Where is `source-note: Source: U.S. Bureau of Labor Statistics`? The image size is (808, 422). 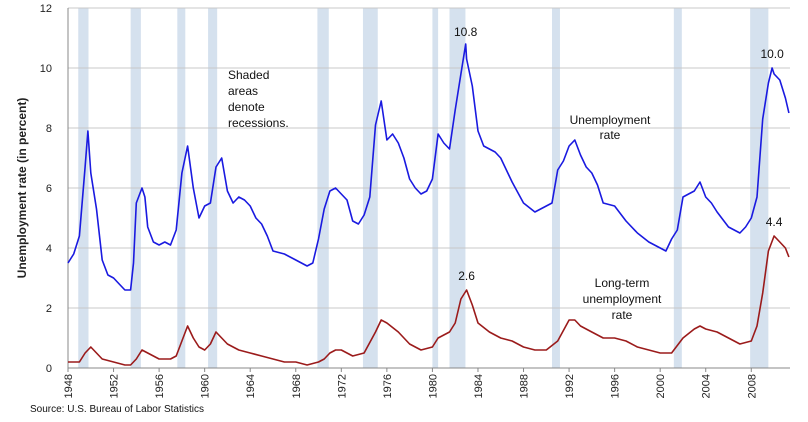 source-note: Source: U.S. Bureau of Labor Statistics is located at coordinates (117, 409).